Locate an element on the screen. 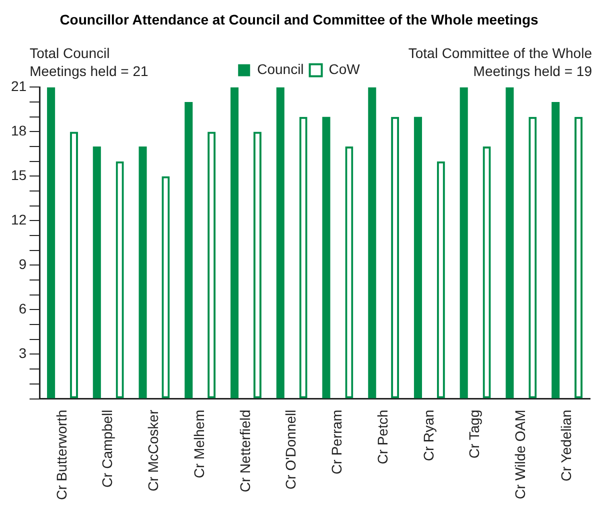 This screenshot has height=511, width=602. x-tick-label: Cr Campbell is located at coordinates (107, 449).